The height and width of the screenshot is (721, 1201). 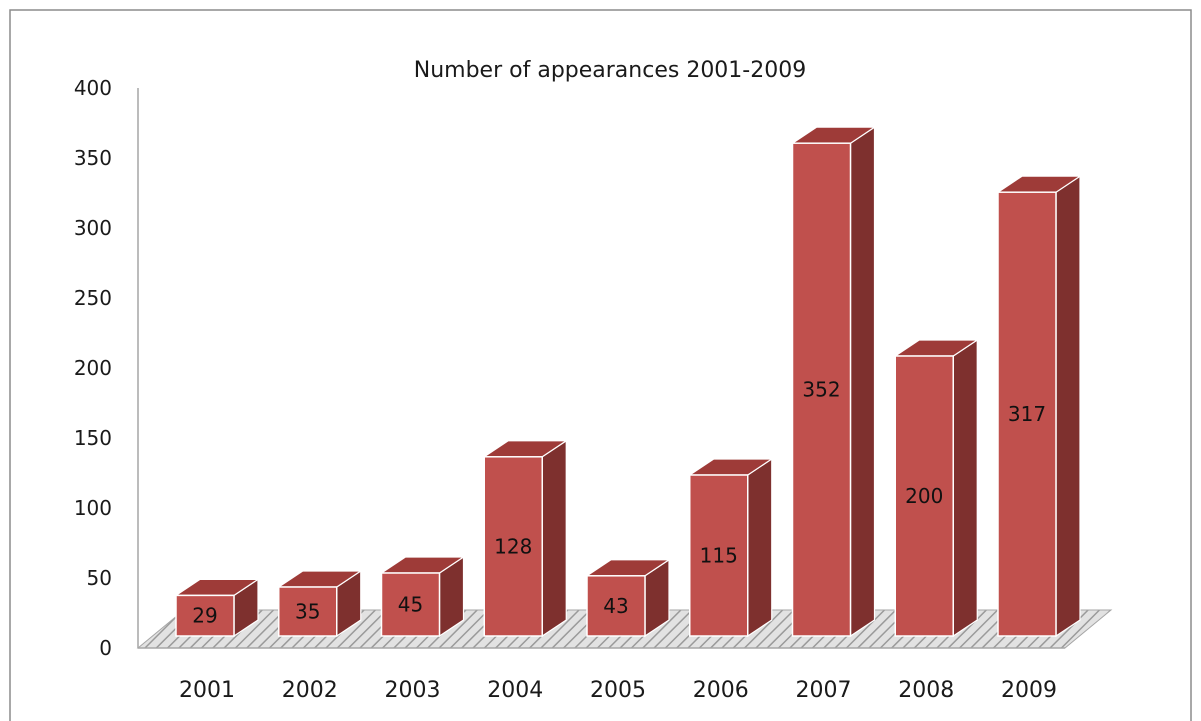 What do you see at coordinates (93, 508) in the screenshot?
I see `y-tick-label: 100` at bounding box center [93, 508].